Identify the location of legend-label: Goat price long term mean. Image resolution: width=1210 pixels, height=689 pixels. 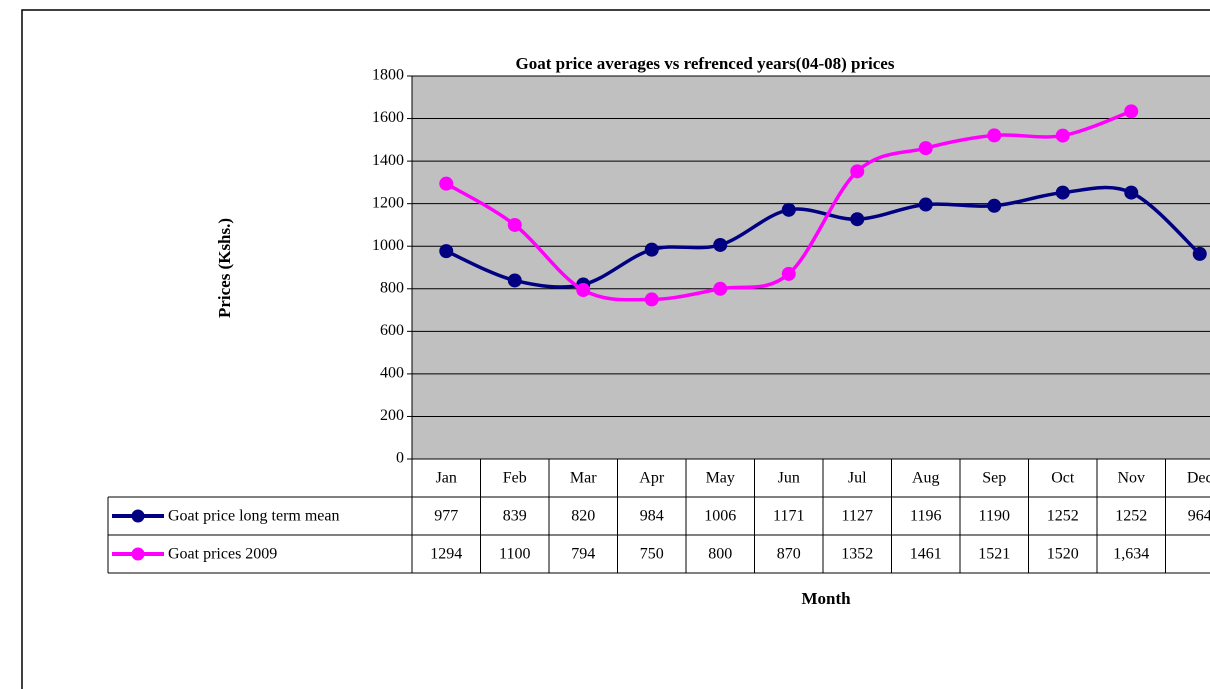
(254, 516).